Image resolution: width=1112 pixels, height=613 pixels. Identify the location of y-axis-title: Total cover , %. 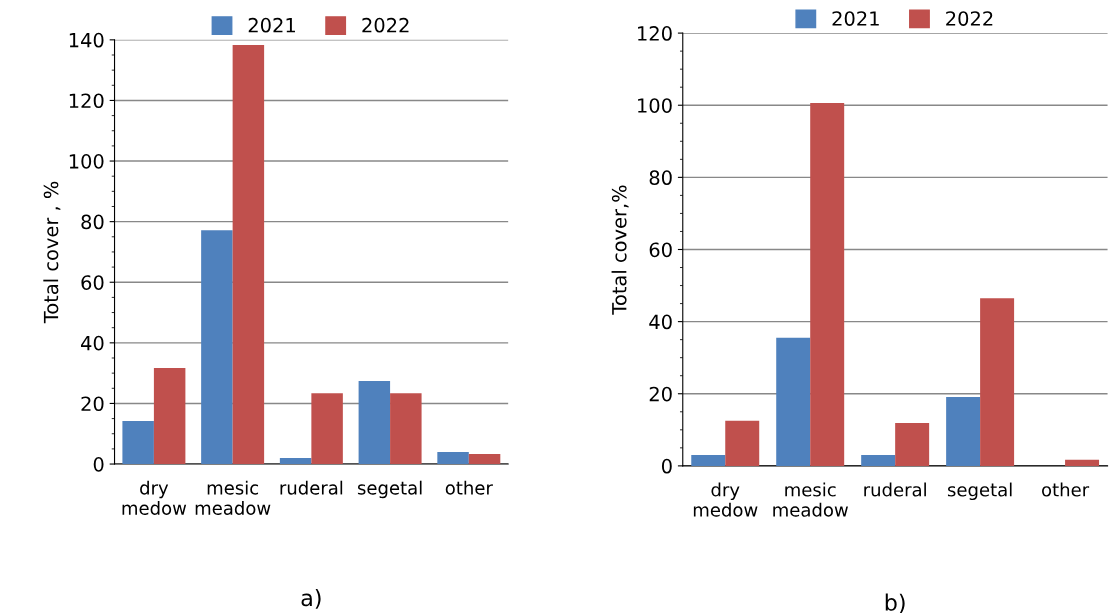
(52, 252).